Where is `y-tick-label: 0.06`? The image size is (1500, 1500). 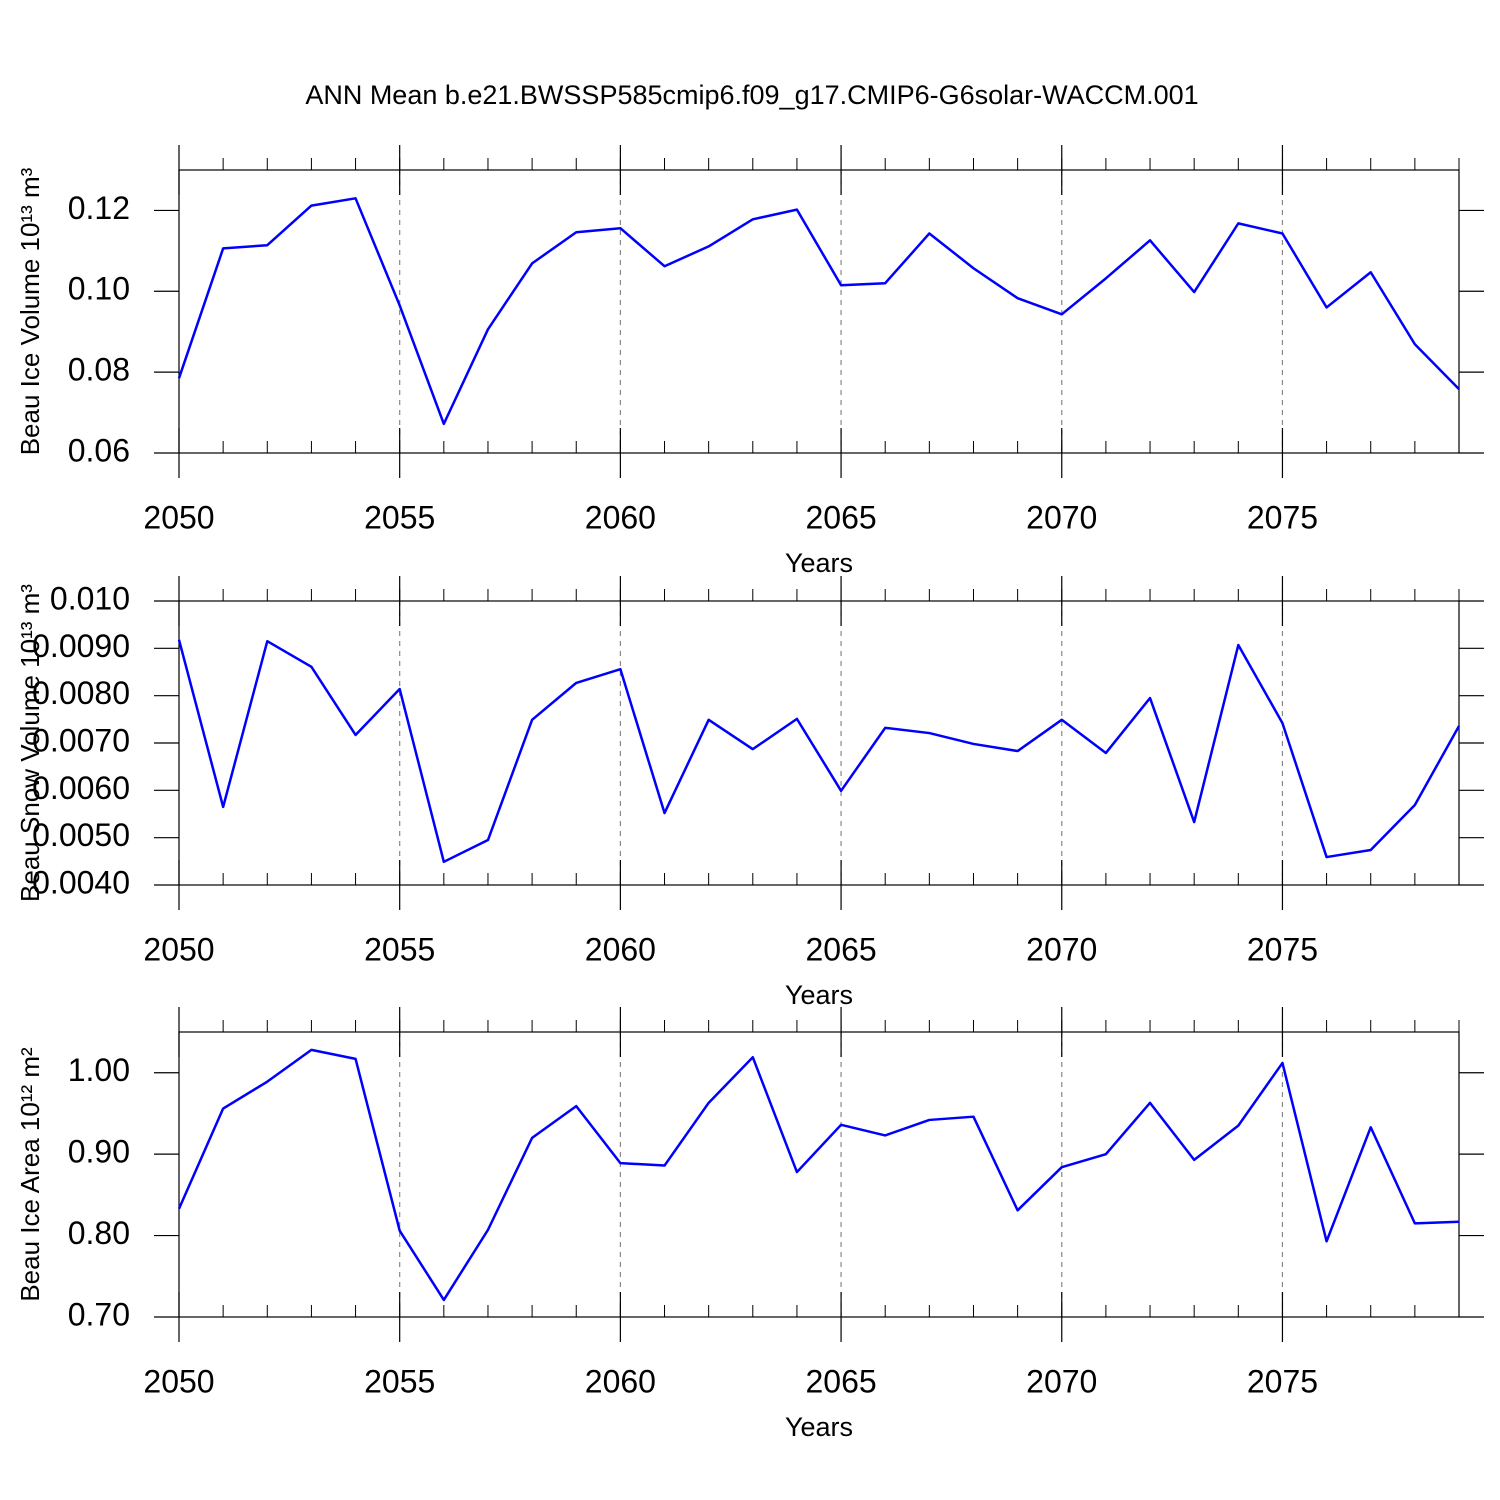 y-tick-label: 0.06 is located at coordinates (99, 450).